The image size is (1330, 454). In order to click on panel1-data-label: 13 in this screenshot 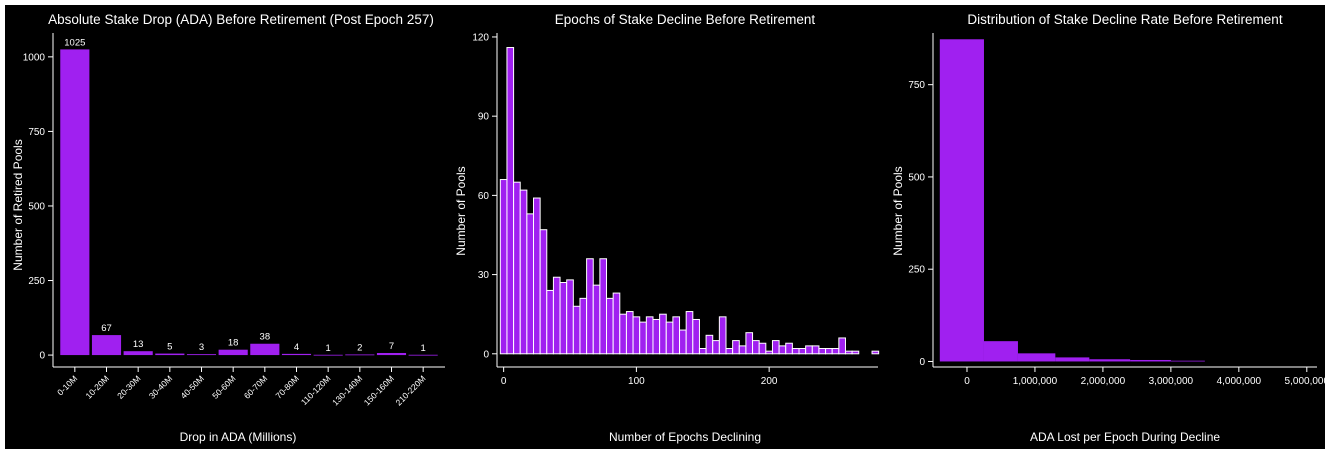, I will do `click(138, 344)`.